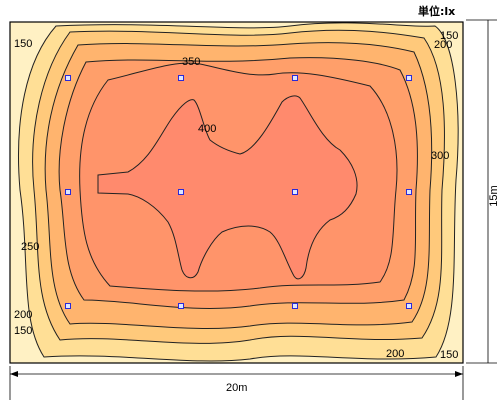  I want to click on contour-label-400: 400, so click(207, 129).